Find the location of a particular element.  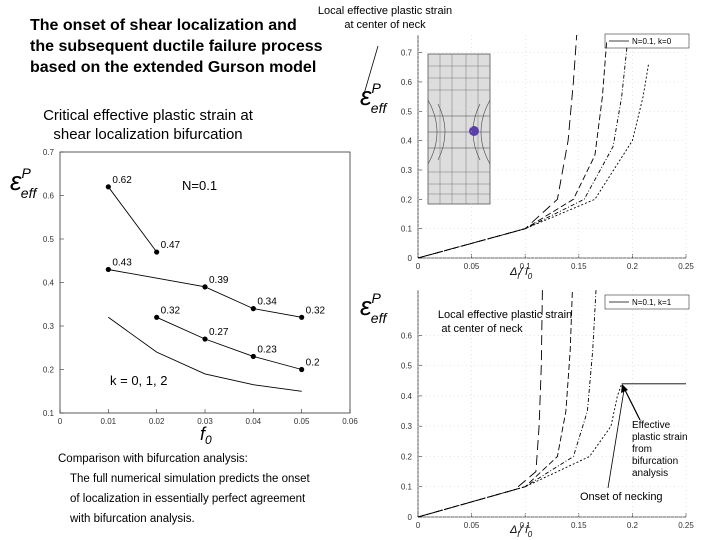

x-tick-label: 0.06 is located at coordinates (350, 421).